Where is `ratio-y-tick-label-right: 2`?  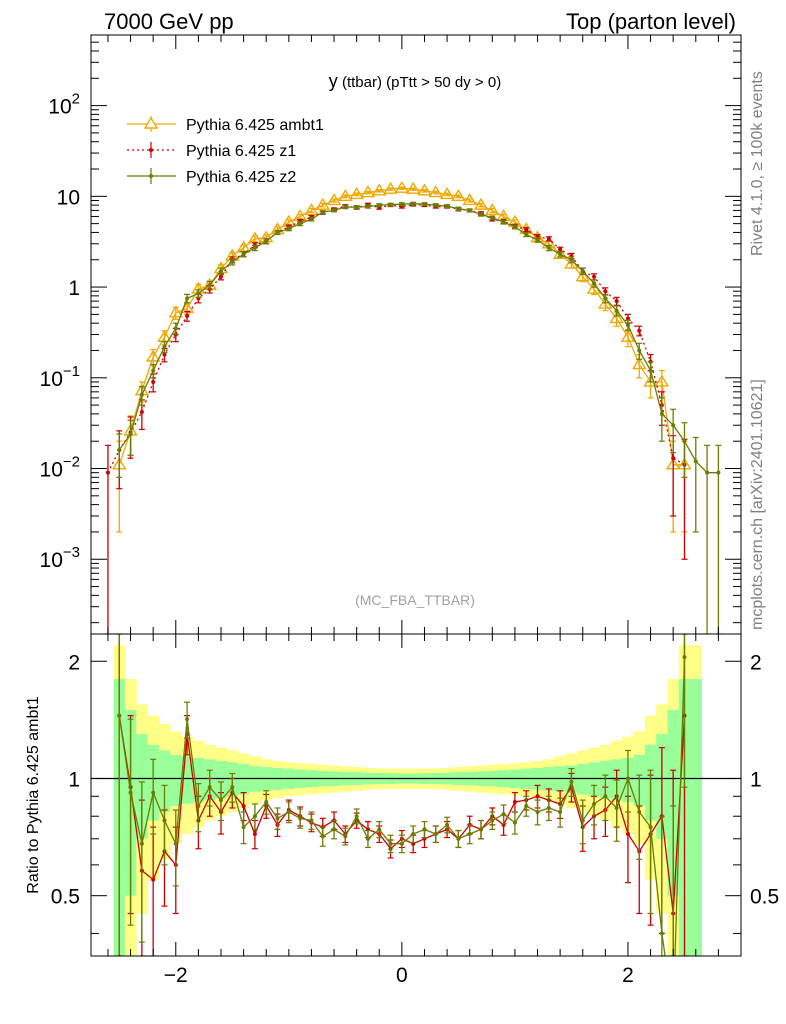
ratio-y-tick-label-right: 2 is located at coordinates (756, 662).